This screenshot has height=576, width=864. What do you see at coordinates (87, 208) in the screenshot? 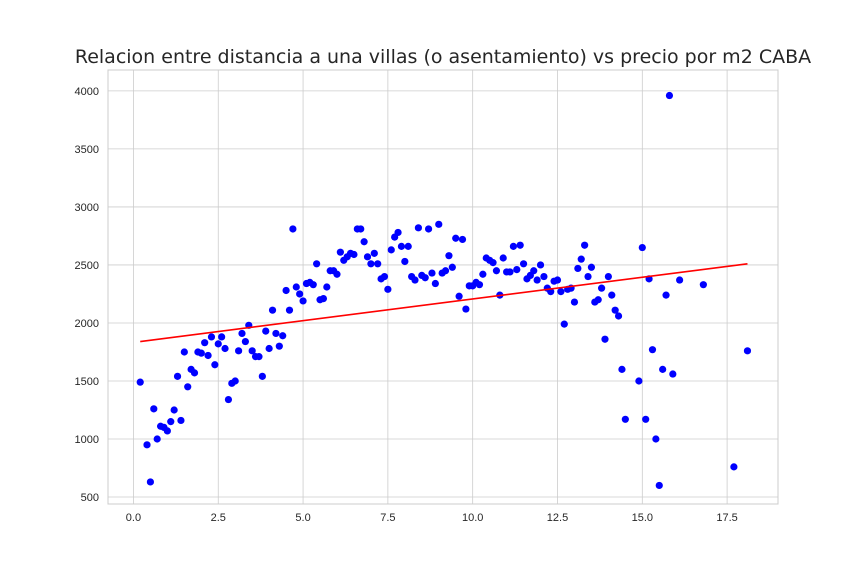
I see `y-tick-label: 3000` at bounding box center [87, 208].